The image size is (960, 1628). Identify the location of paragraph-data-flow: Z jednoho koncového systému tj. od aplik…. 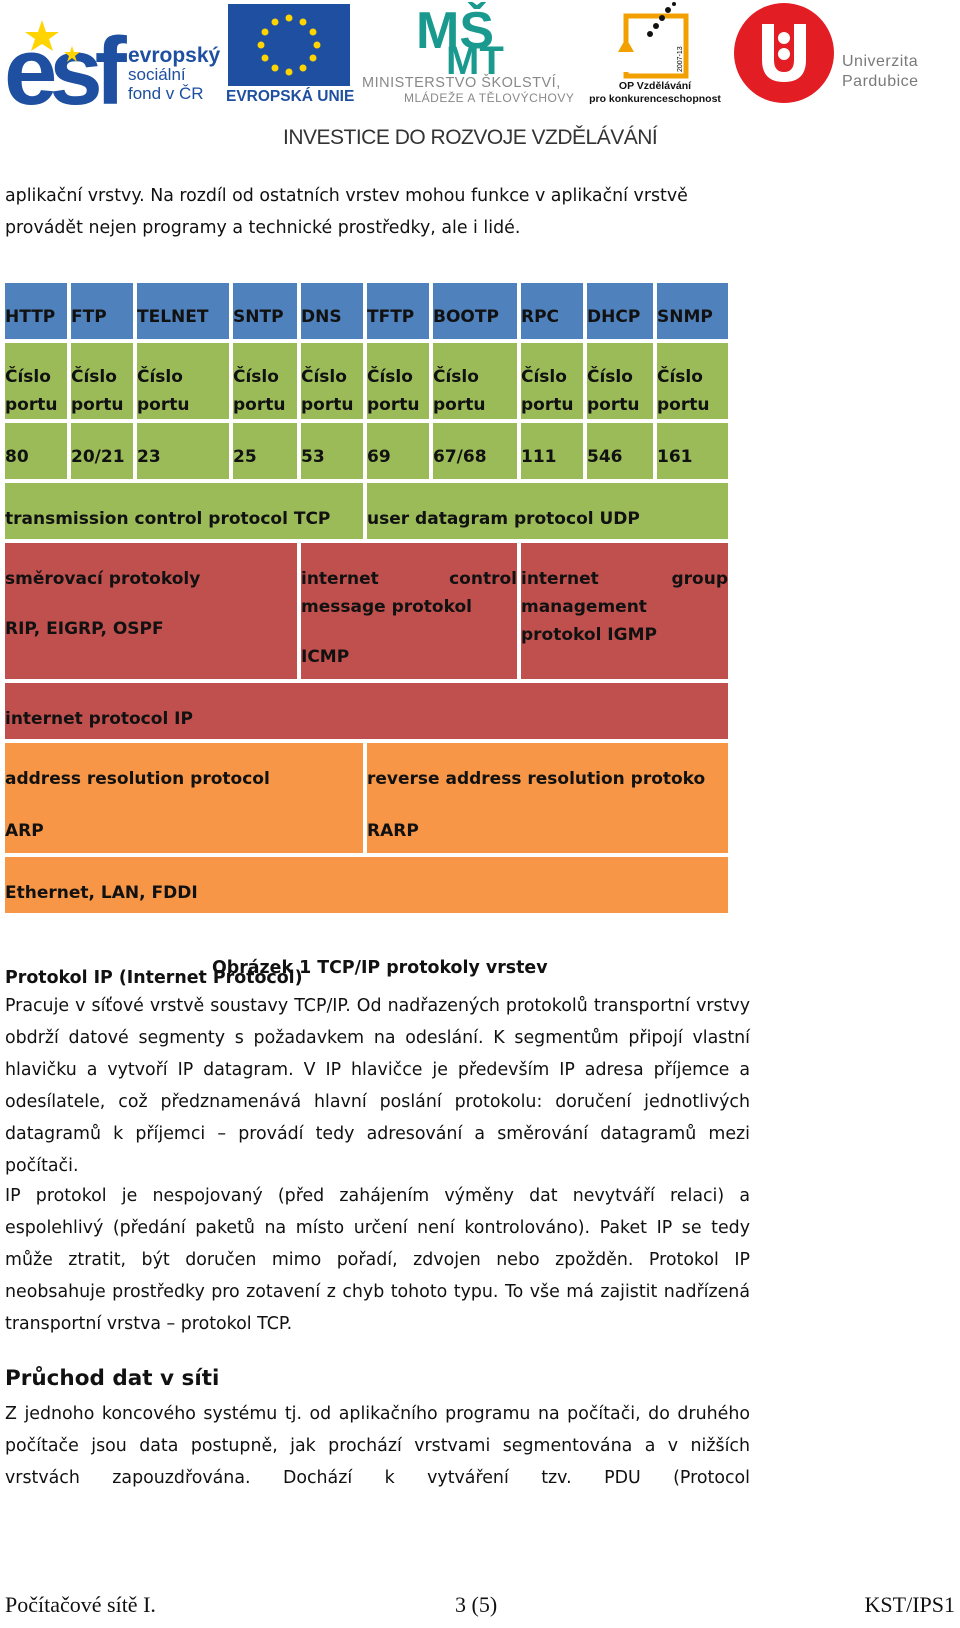
(377, 1446).